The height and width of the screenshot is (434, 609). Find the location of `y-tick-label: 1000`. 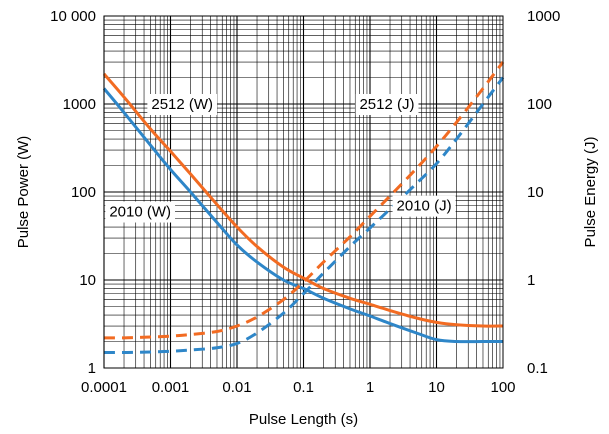

y-tick-label: 1000 is located at coordinates (79, 104).